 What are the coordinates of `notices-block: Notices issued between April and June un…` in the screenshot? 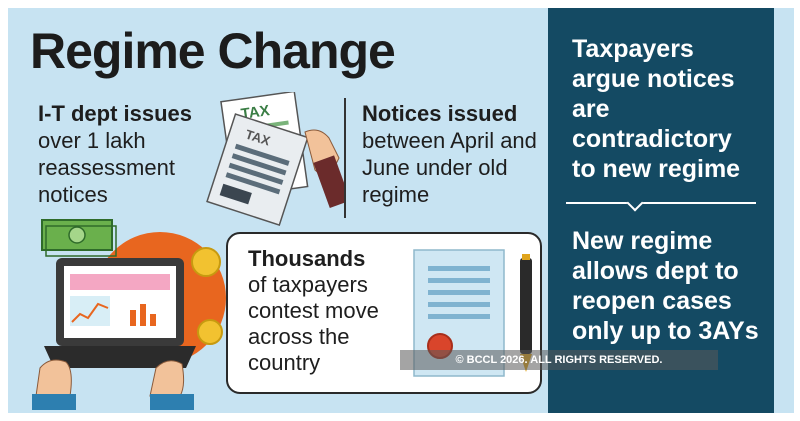 It's located at (452, 154).